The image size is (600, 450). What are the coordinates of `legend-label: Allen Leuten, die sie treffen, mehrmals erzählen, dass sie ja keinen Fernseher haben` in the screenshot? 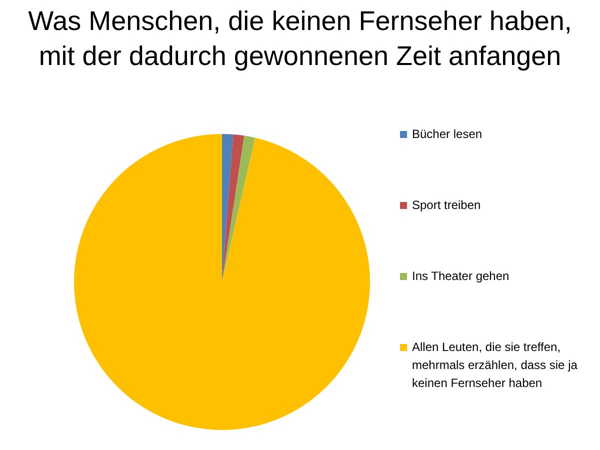 It's located at (495, 365).